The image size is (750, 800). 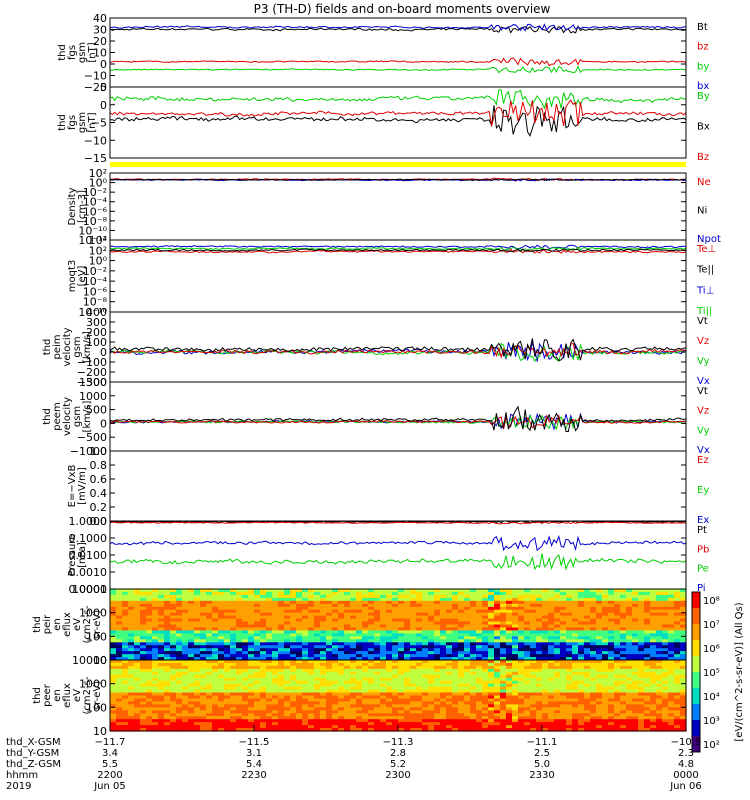 What do you see at coordinates (98, 240) in the screenshot?
I see `y-tick-label: 10⁴` at bounding box center [98, 240].